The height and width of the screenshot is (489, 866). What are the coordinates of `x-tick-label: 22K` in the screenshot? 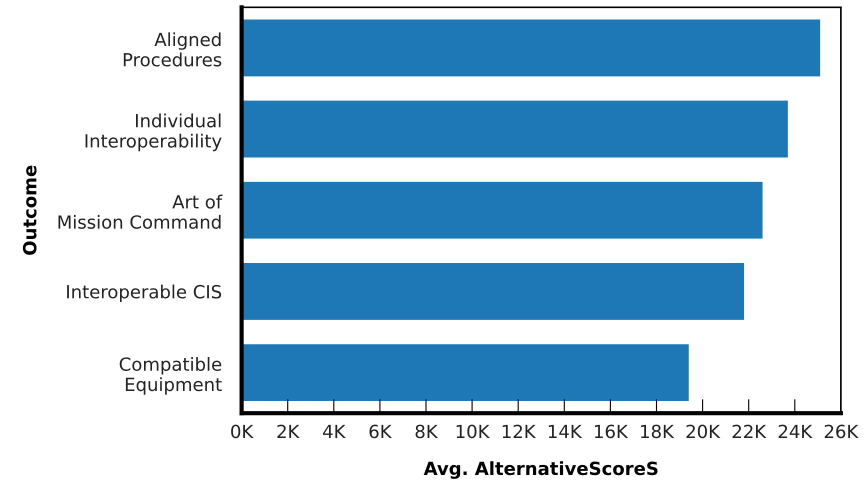 It's located at (749, 431).